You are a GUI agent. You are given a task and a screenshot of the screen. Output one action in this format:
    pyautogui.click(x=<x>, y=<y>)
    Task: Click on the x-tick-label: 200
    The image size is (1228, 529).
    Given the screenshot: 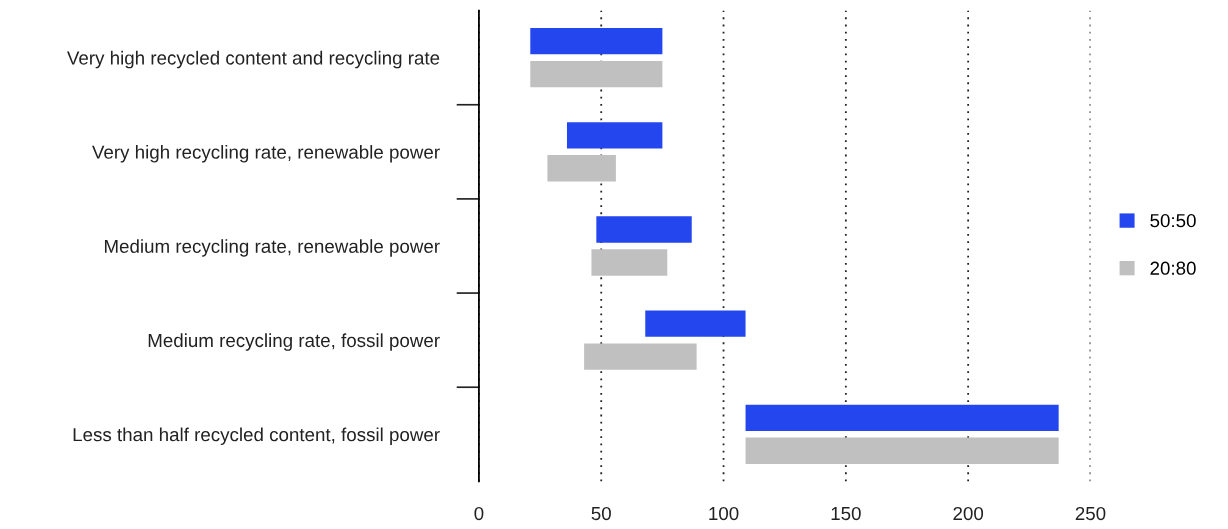 What is the action you would take?
    pyautogui.click(x=968, y=513)
    